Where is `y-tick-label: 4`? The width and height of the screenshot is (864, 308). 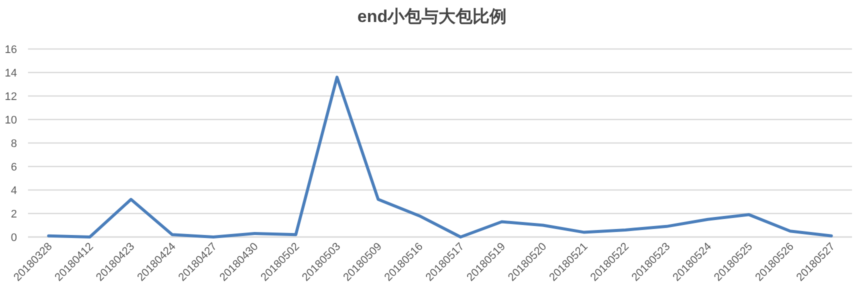 y-tick-label: 4 is located at coordinates (13, 191).